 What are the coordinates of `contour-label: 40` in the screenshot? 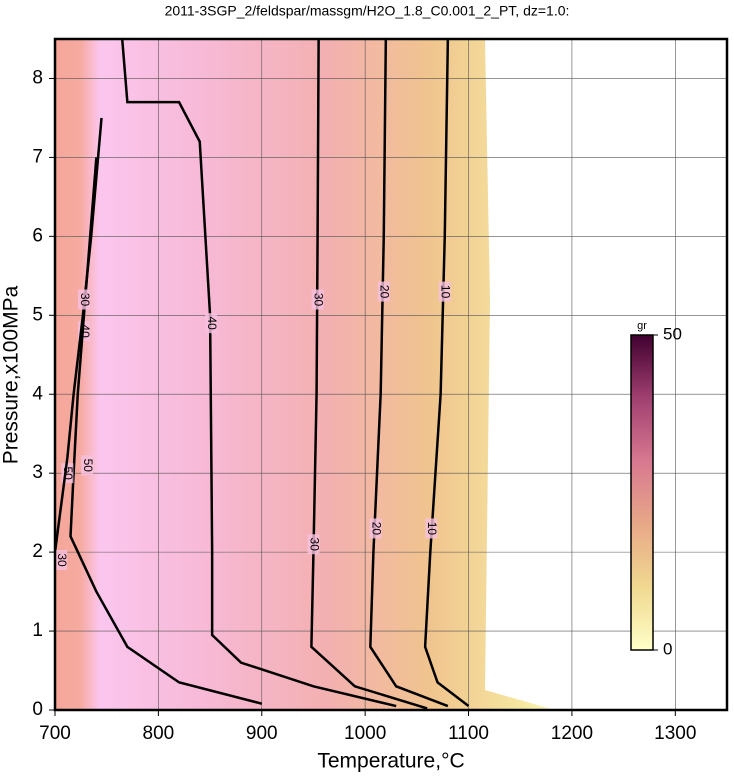 It's located at (212, 324).